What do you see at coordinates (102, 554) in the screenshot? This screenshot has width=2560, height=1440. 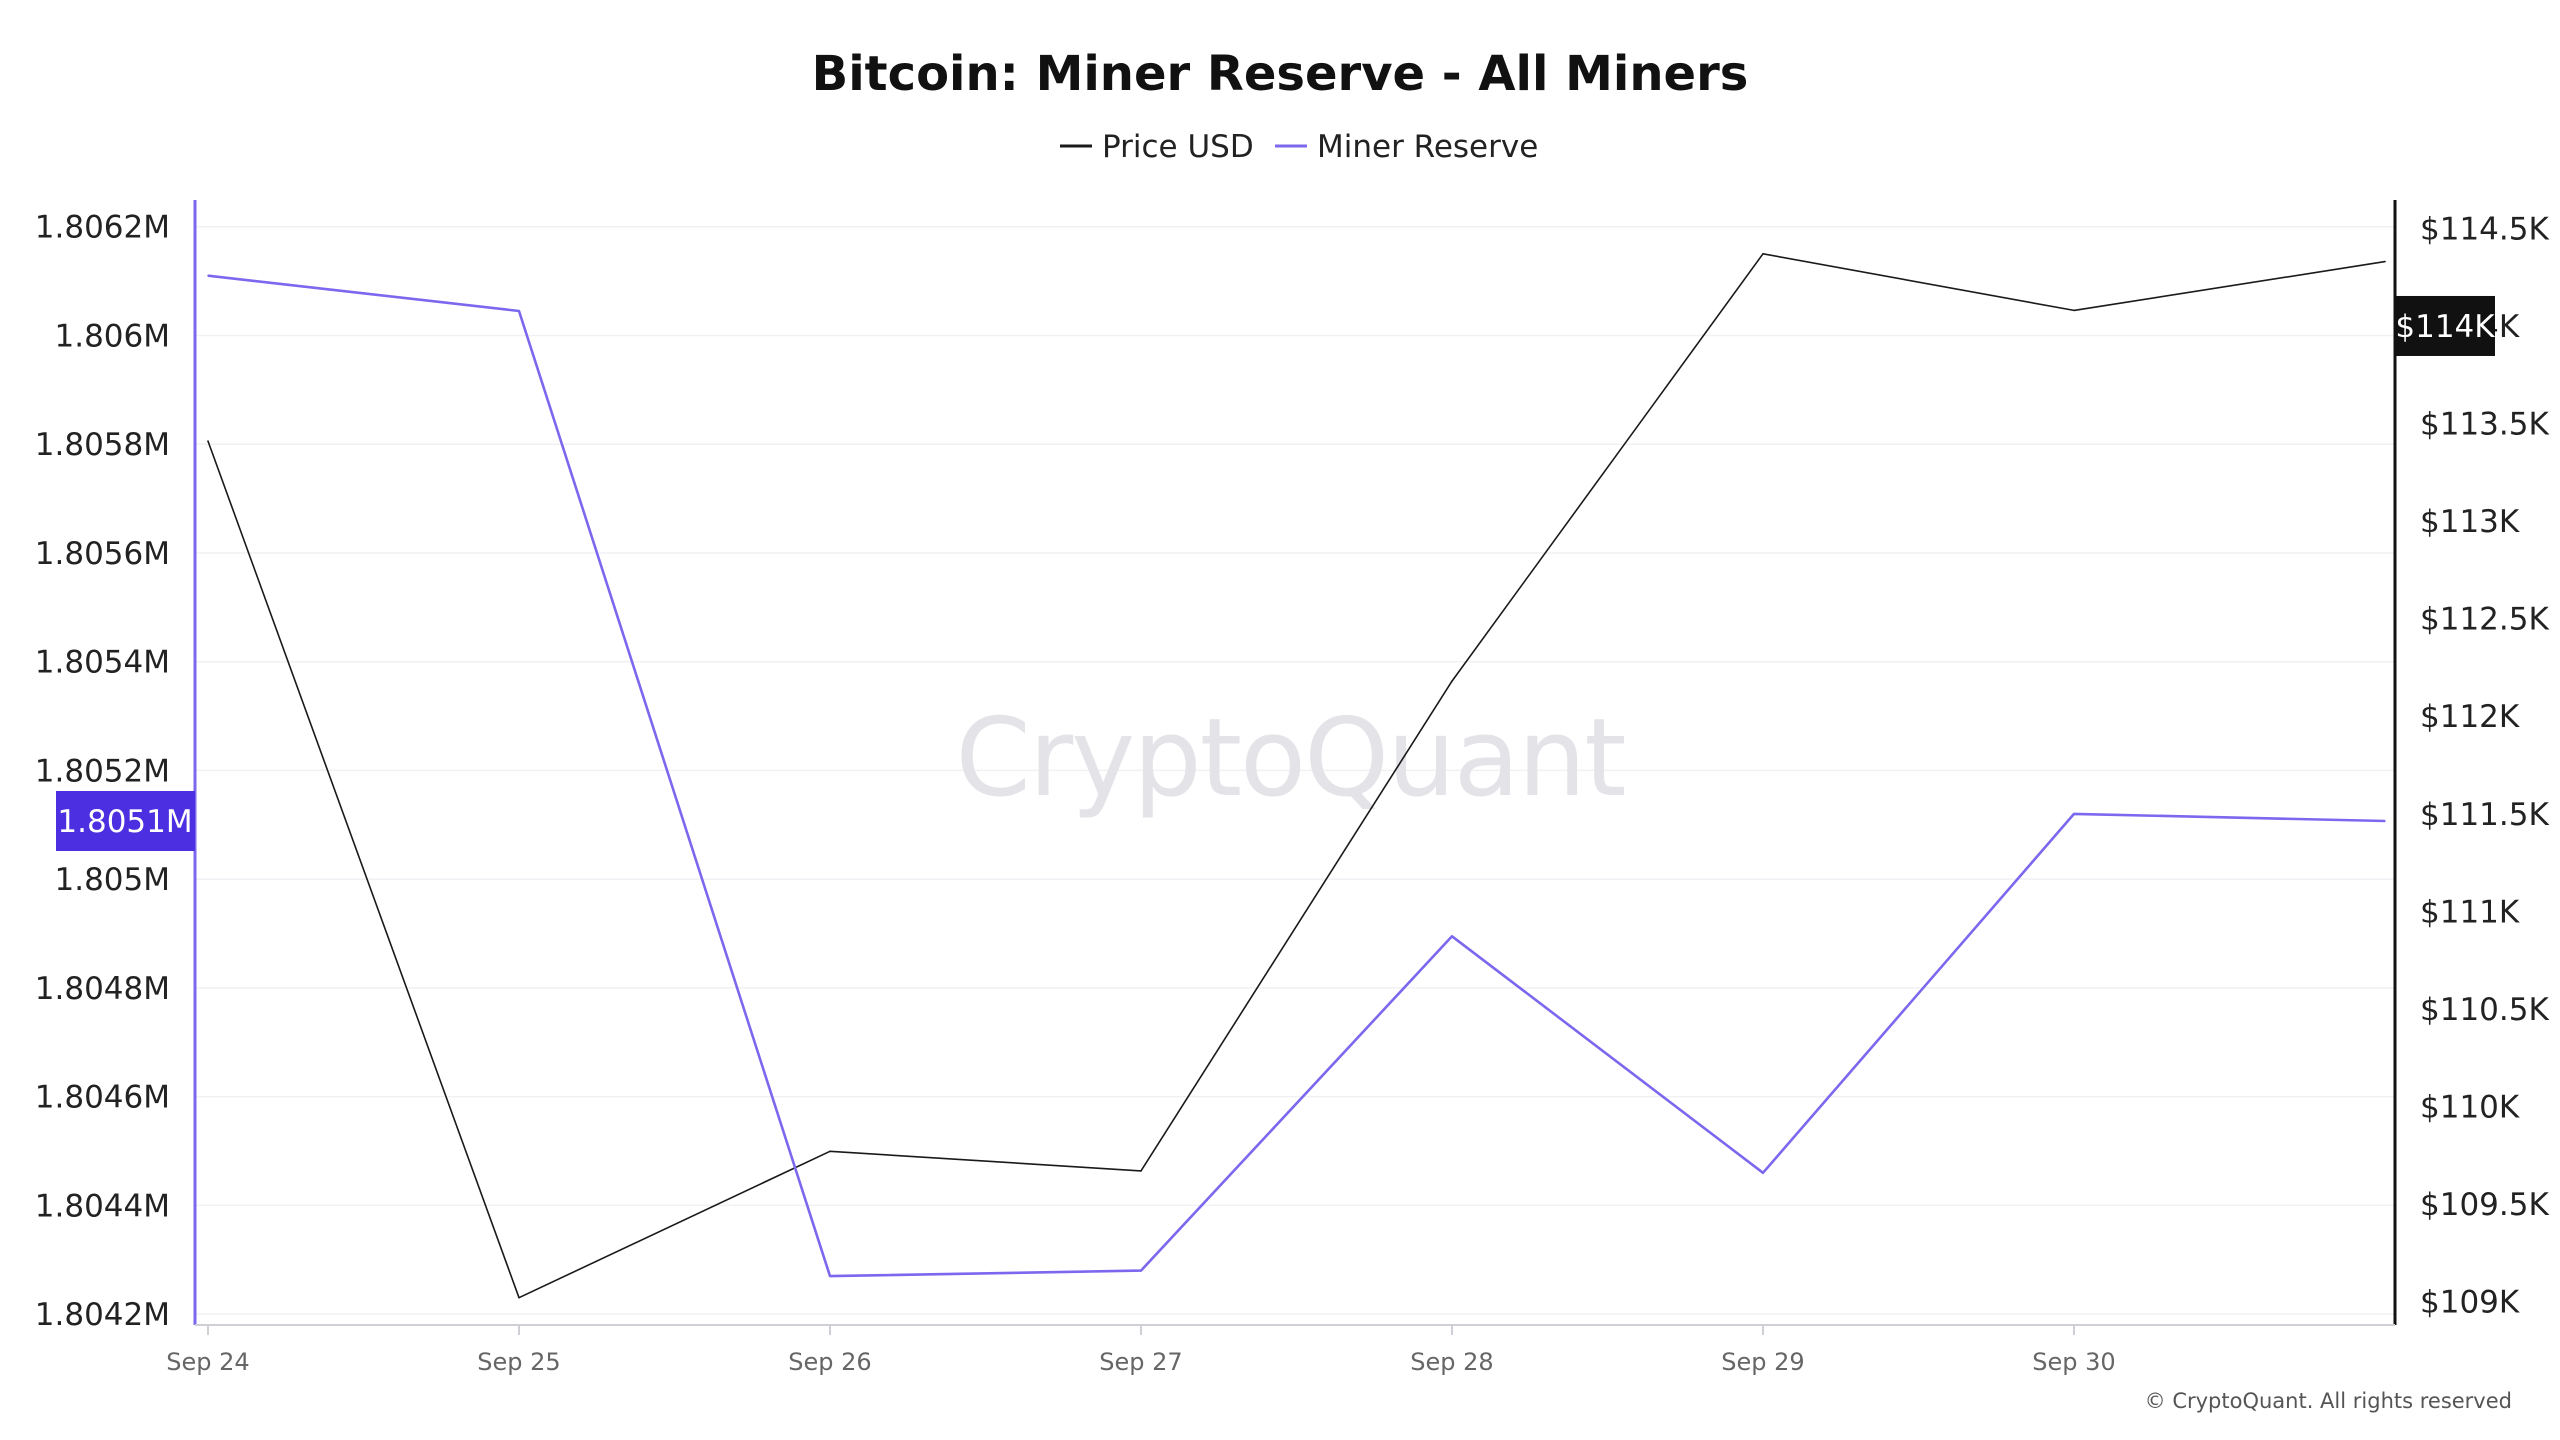 I see `left-axis-tick-label: 1.8056M` at bounding box center [102, 554].